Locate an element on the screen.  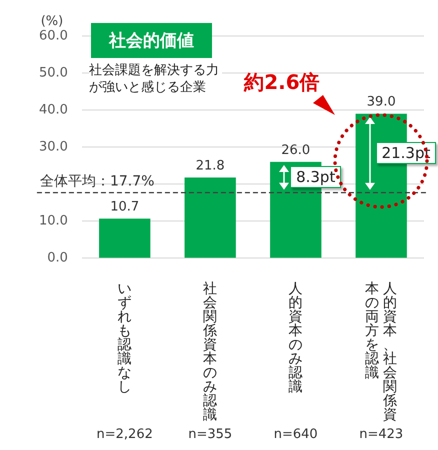
data-label: 10.7 is located at coordinates (125, 206).